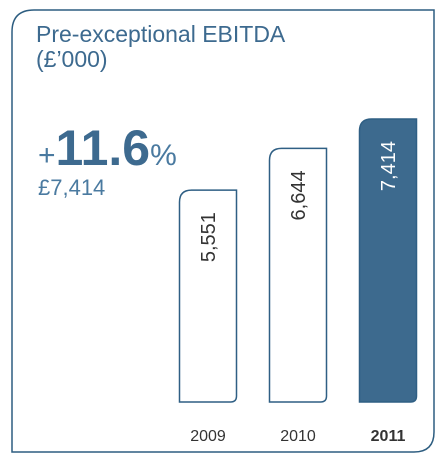 This screenshot has height=456, width=446. Describe the element at coordinates (299, 195) in the screenshot. I see `value-label: 6,644` at that location.